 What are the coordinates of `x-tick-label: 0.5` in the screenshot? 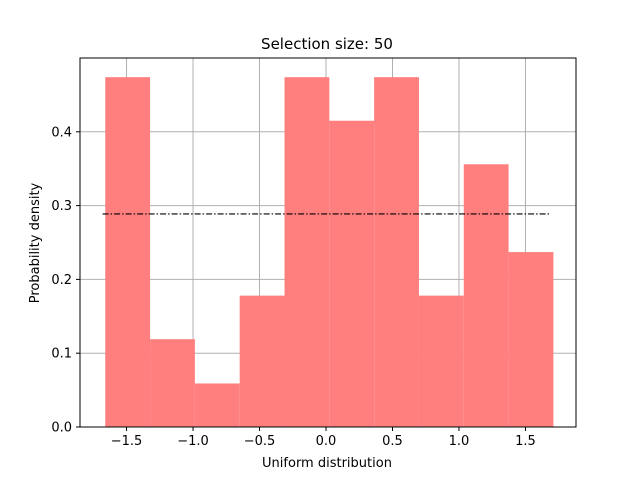 It's located at (392, 441).